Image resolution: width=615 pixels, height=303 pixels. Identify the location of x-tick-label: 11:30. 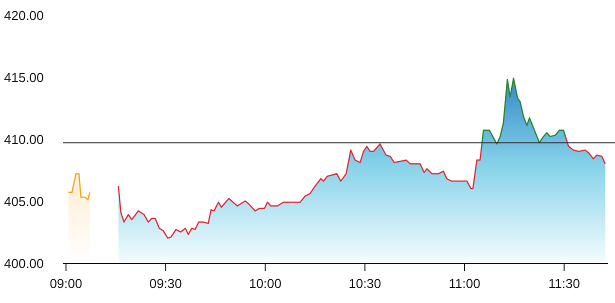
(564, 283).